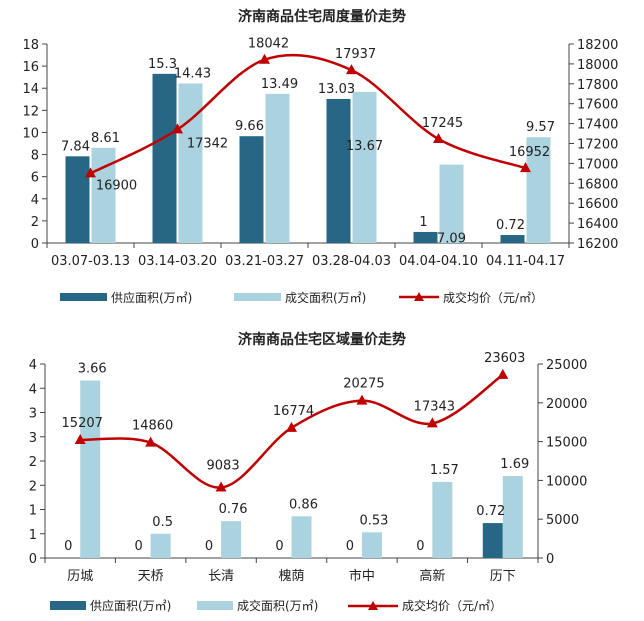 The height and width of the screenshot is (621, 644). I want to click on c1-right-tick-label: 18000, so click(597, 65).